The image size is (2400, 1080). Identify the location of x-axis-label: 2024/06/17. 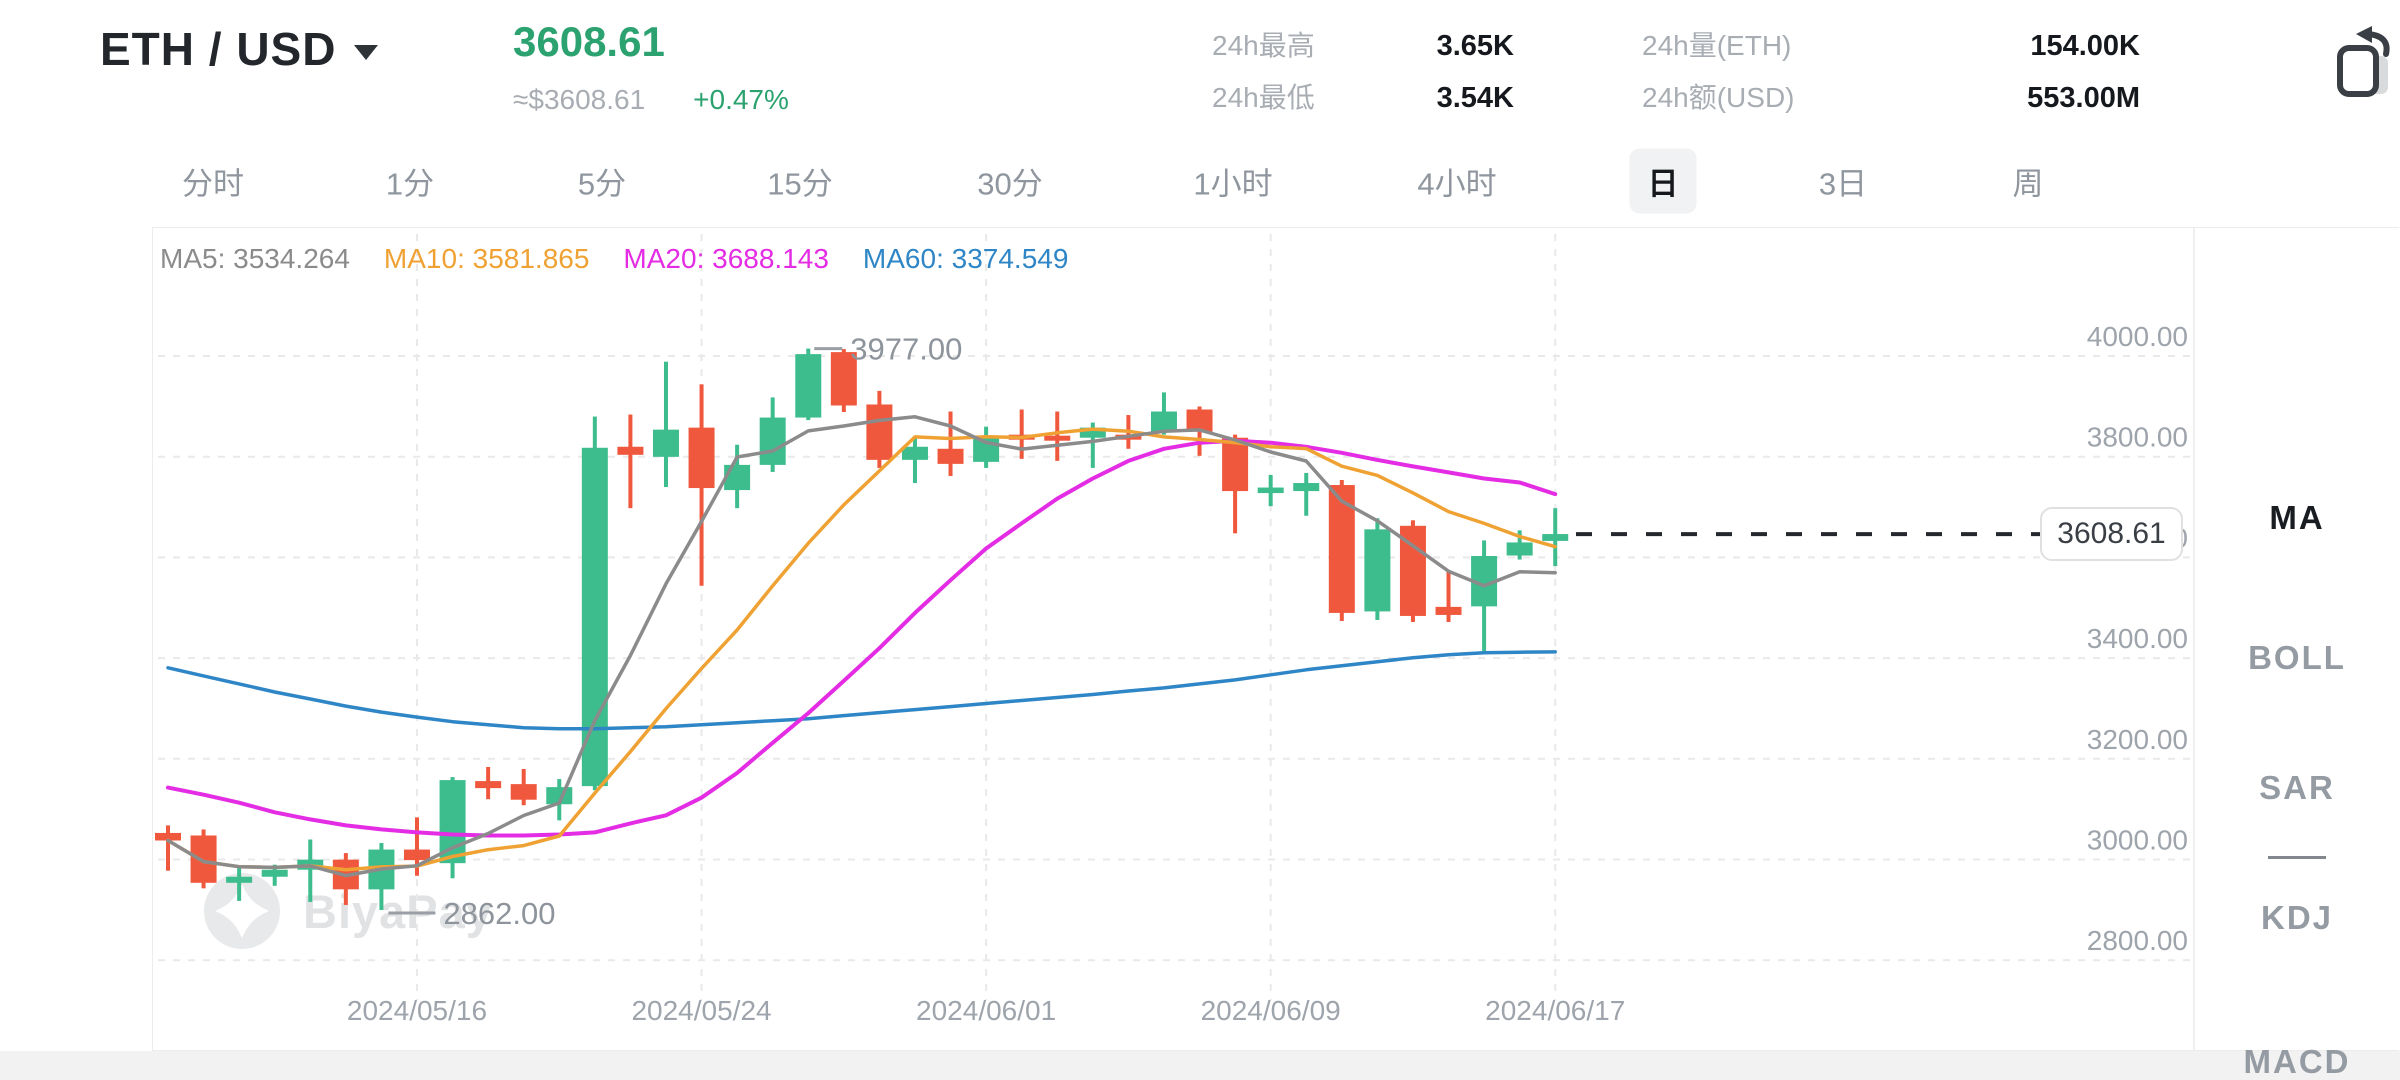
(1555, 1010).